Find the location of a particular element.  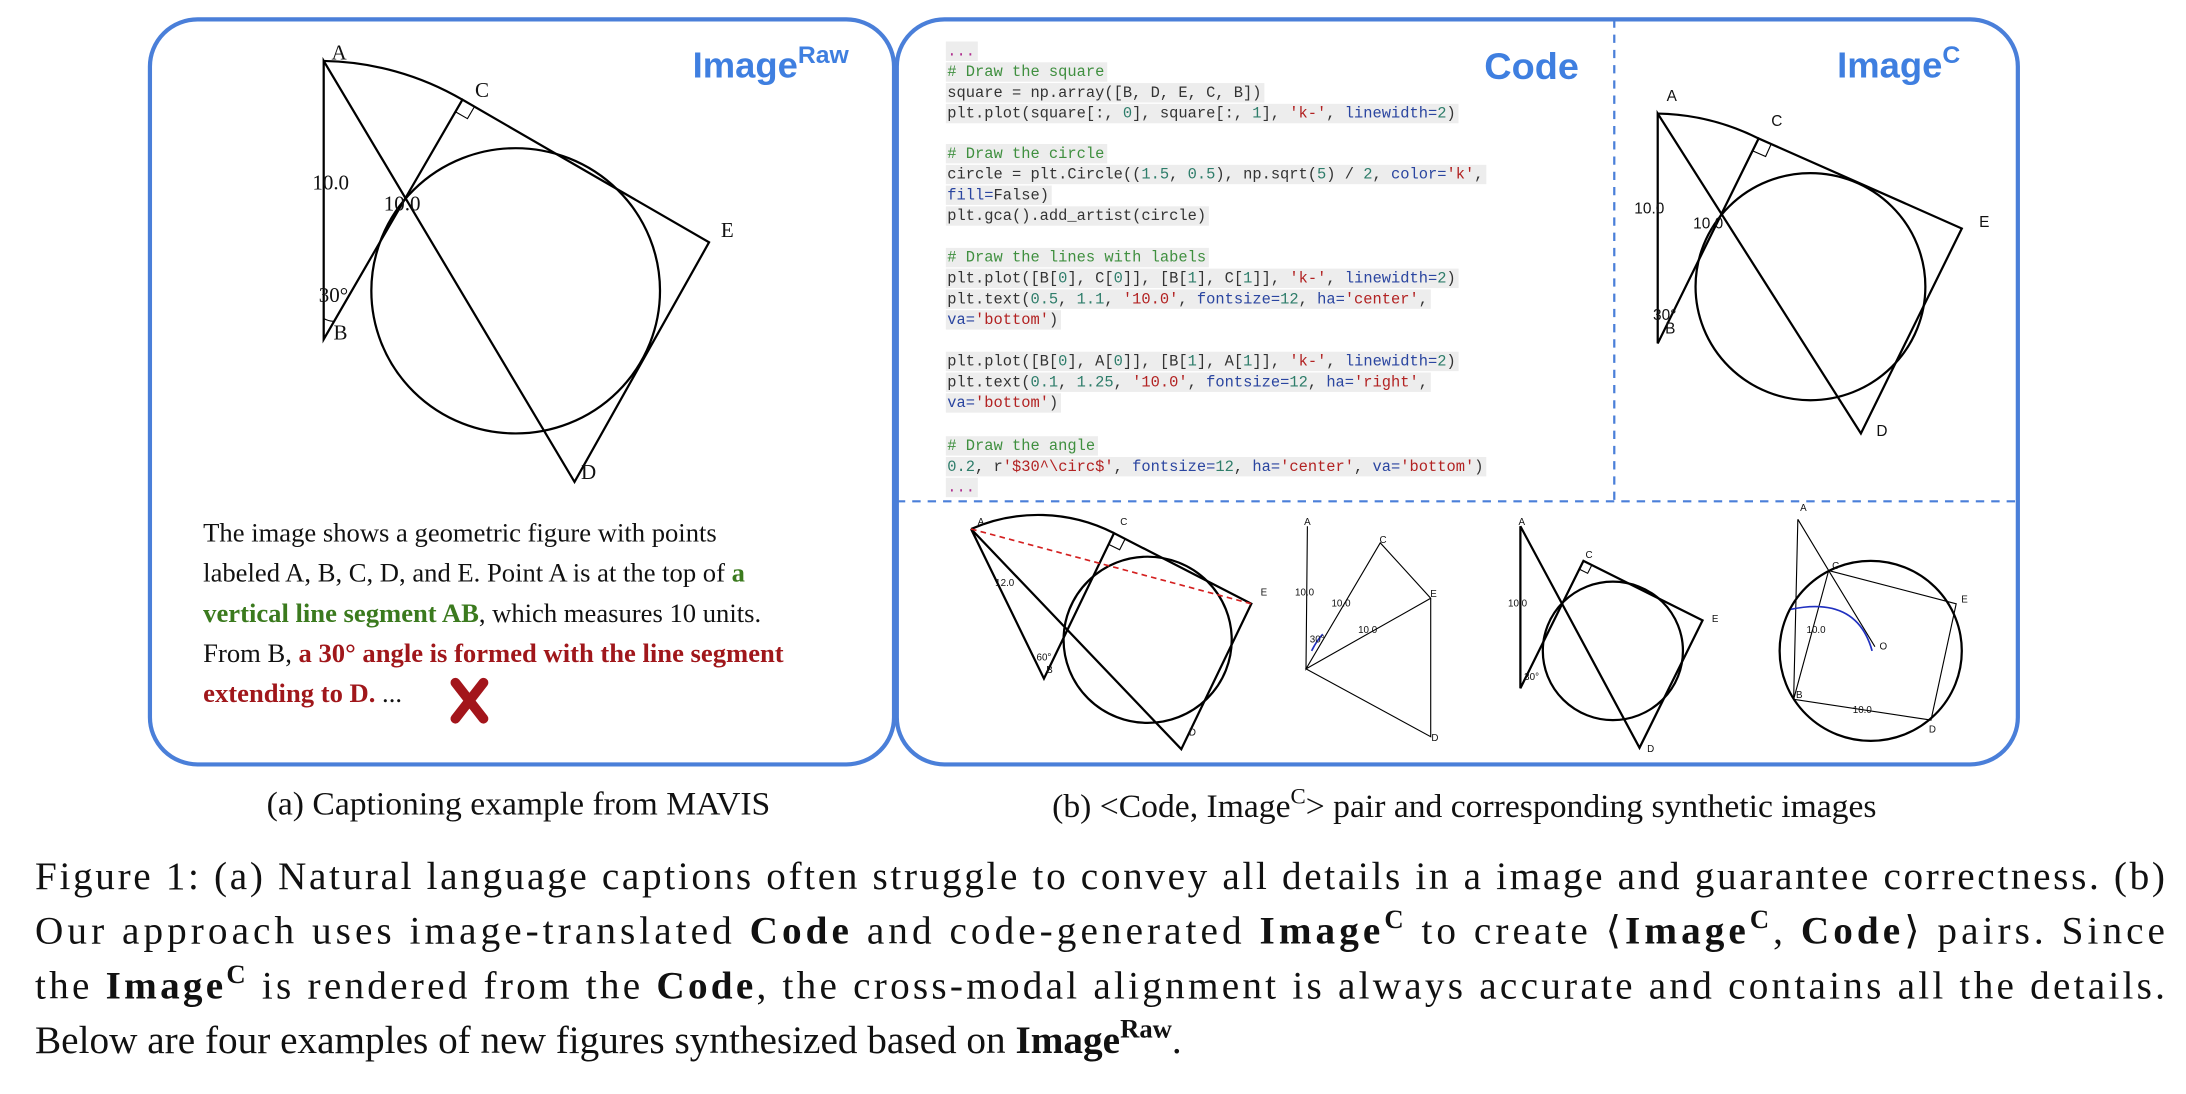

panel-title: ImageRaw is located at coordinates (771, 63).